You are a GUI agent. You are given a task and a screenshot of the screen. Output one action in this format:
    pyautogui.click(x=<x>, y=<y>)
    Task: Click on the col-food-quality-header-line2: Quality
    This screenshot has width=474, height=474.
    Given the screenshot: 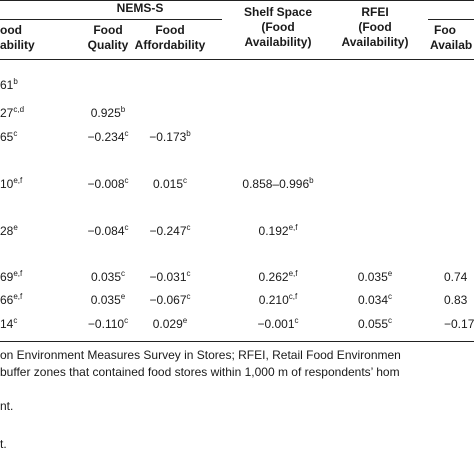 What is the action you would take?
    pyautogui.click(x=108, y=45)
    